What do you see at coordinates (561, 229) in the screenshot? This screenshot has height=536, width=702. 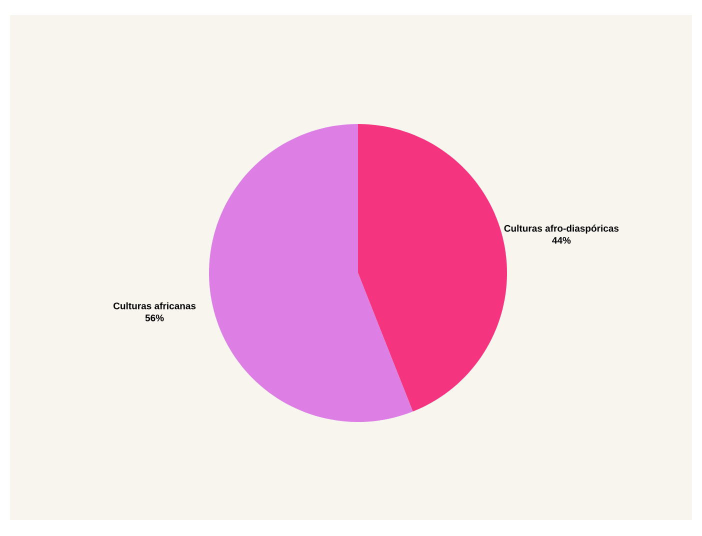 I see `slice-label: Culturas afro-diaspóricas` at bounding box center [561, 229].